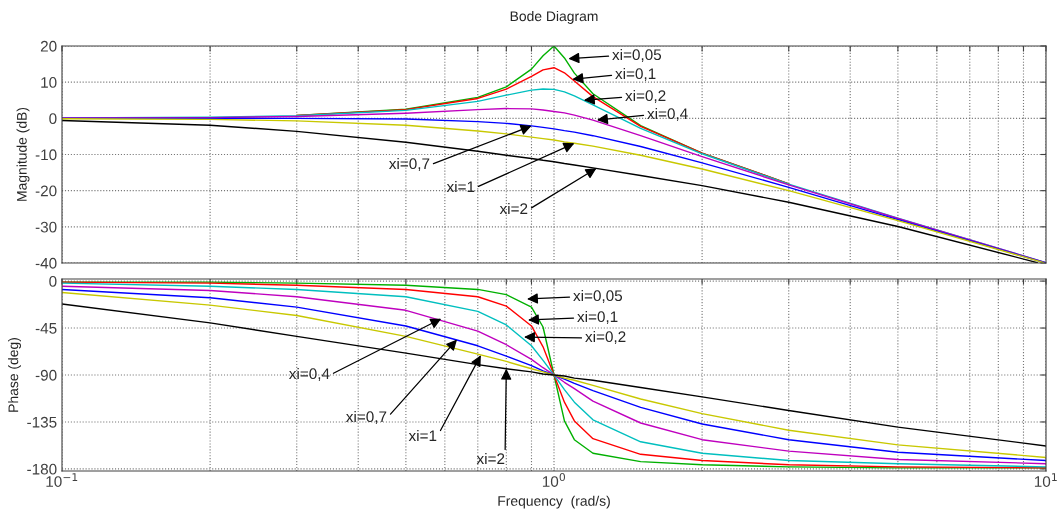 This screenshot has width=1057, height=518. Describe the element at coordinates (46, 263) in the screenshot. I see `y-tick-label: -40` at that location.